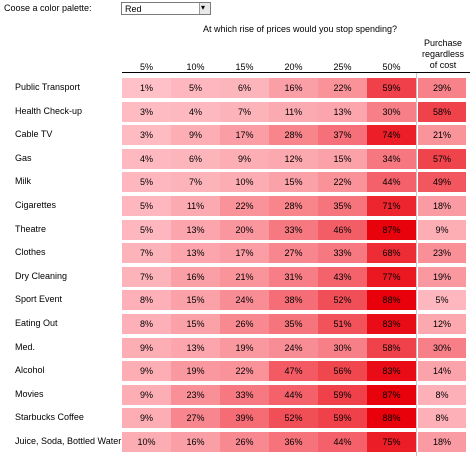 The height and width of the screenshot is (460, 474). Describe the element at coordinates (443, 65) in the screenshot. I see `purchase-header-line: of cost` at that location.